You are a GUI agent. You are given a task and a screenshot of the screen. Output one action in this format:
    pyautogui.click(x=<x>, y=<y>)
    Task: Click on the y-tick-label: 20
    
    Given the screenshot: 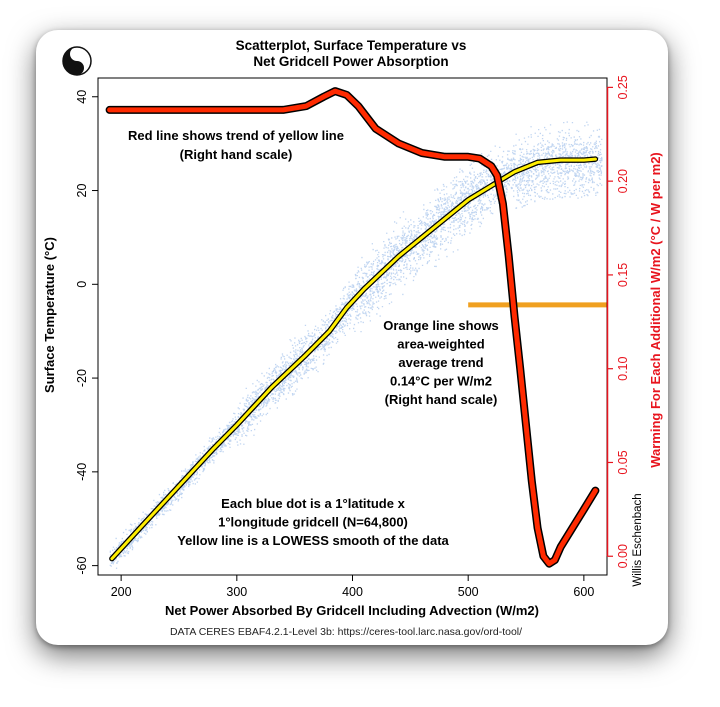 What is the action you would take?
    pyautogui.click(x=82, y=191)
    